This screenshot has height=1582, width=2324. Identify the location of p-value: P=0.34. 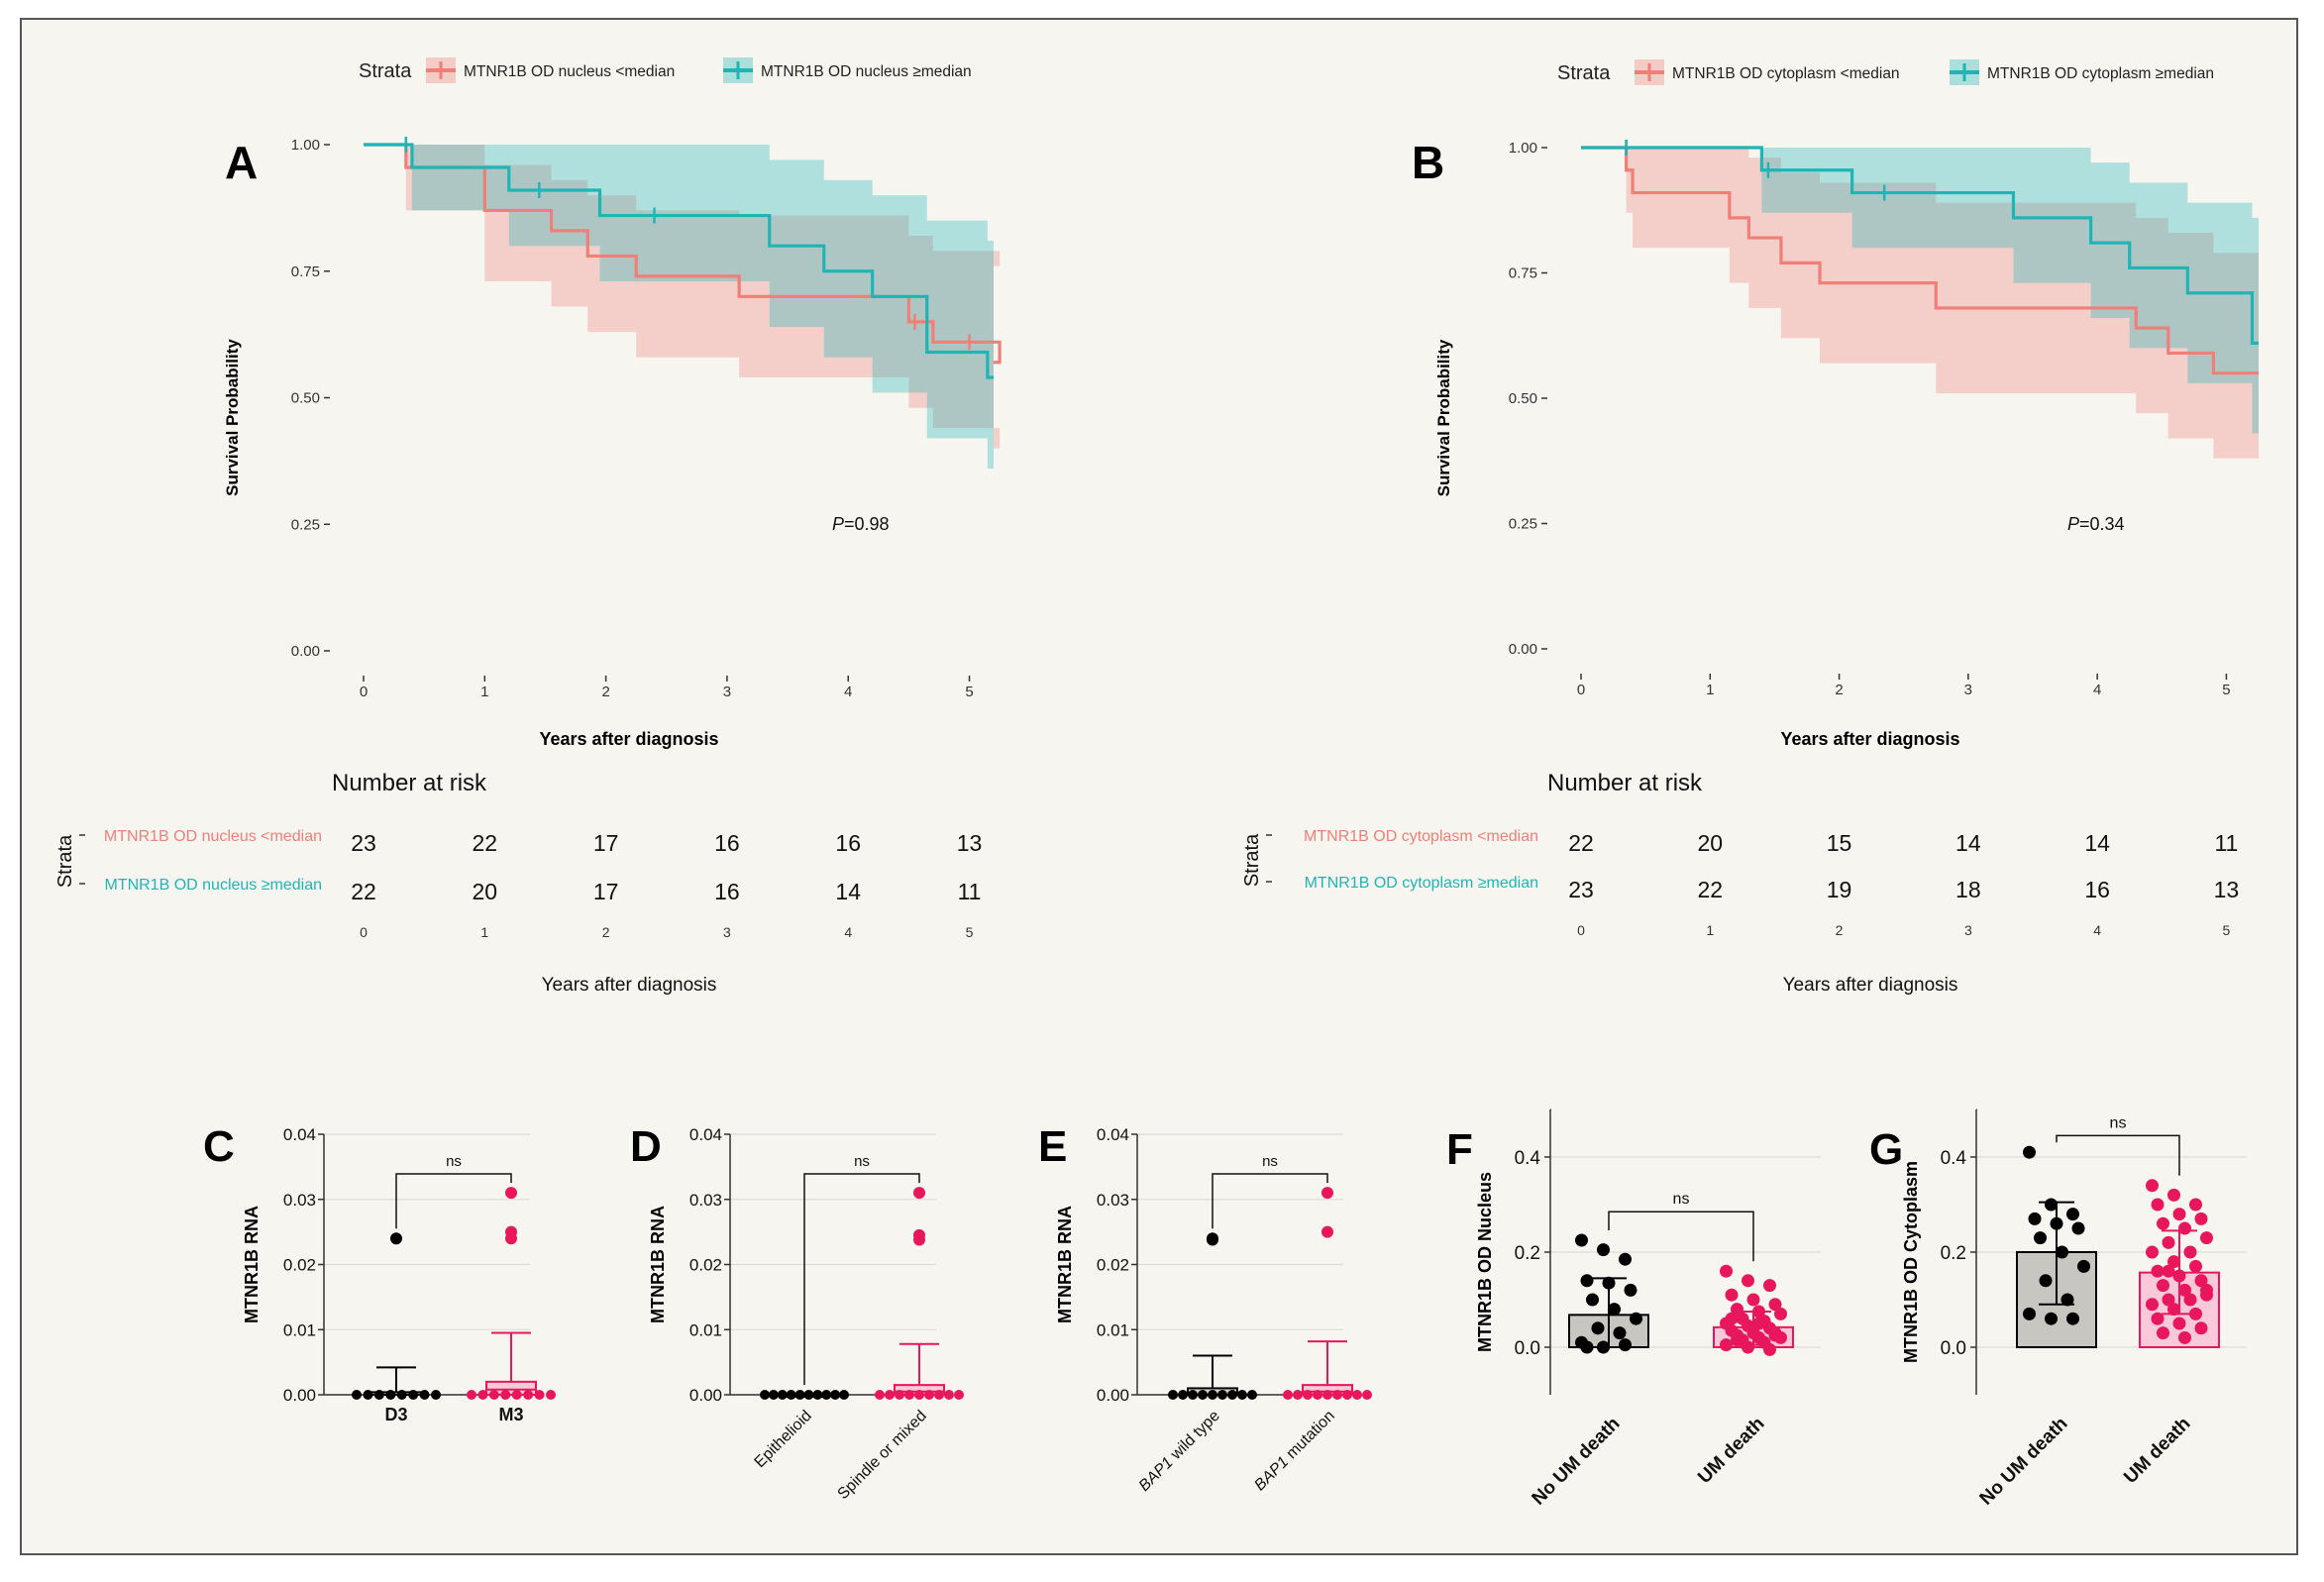
(2096, 524).